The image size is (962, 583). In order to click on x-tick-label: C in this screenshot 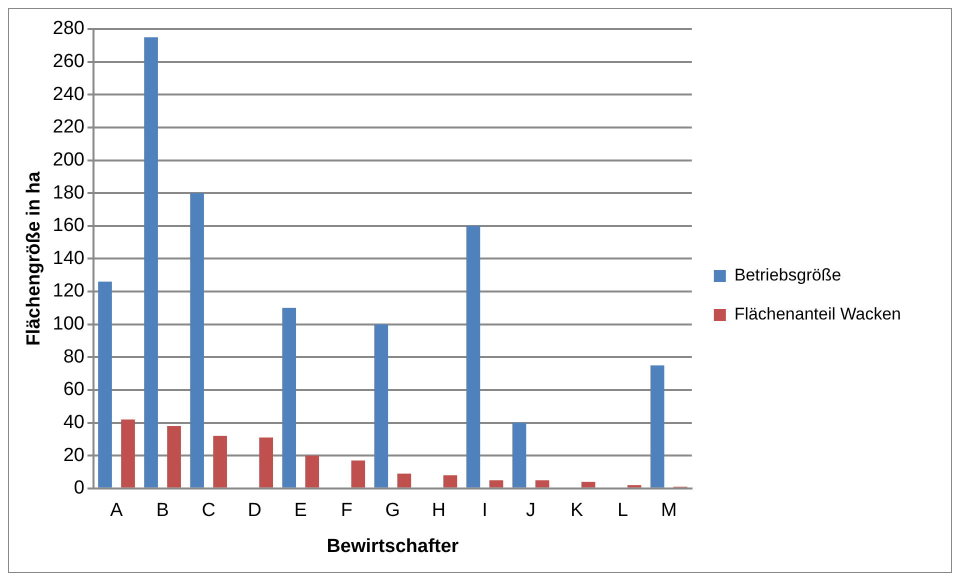, I will do `click(209, 511)`.